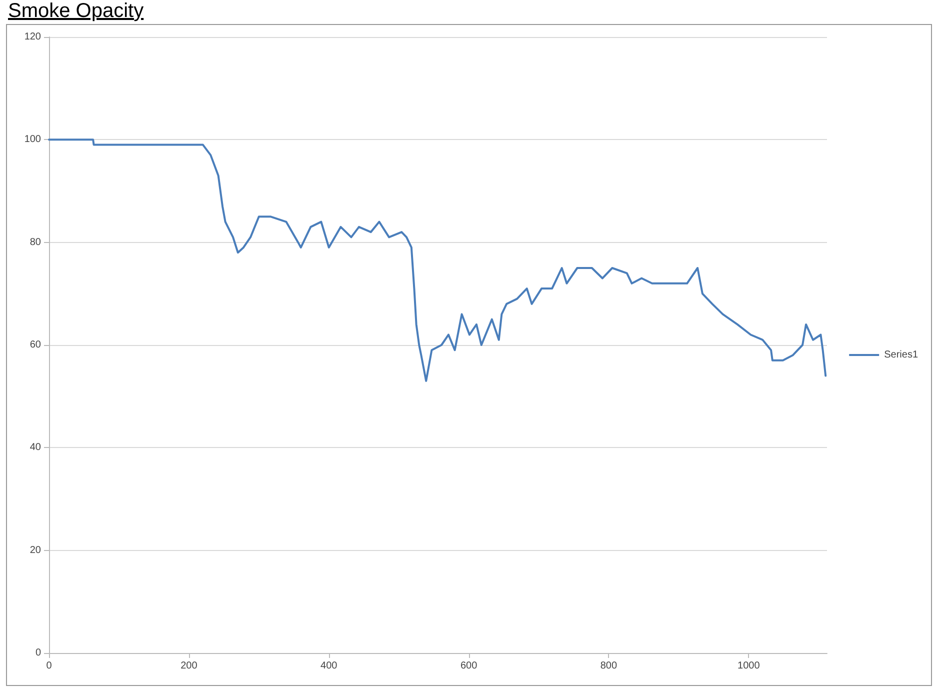 Image resolution: width=934 pixels, height=688 pixels. What do you see at coordinates (76, 11) in the screenshot?
I see `chart-title: Smoke Opacity` at bounding box center [76, 11].